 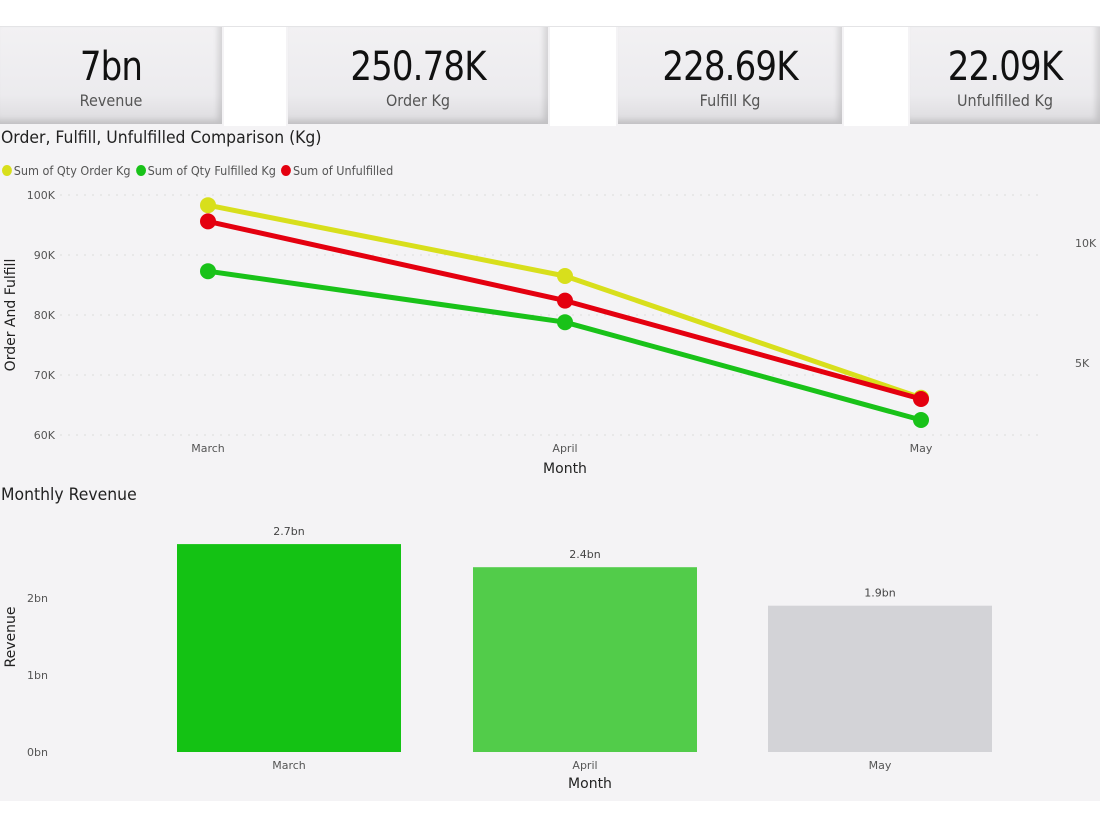 What do you see at coordinates (211, 170) in the screenshot?
I see `legend-label: Sum of Qty Fulfilled Kg` at bounding box center [211, 170].